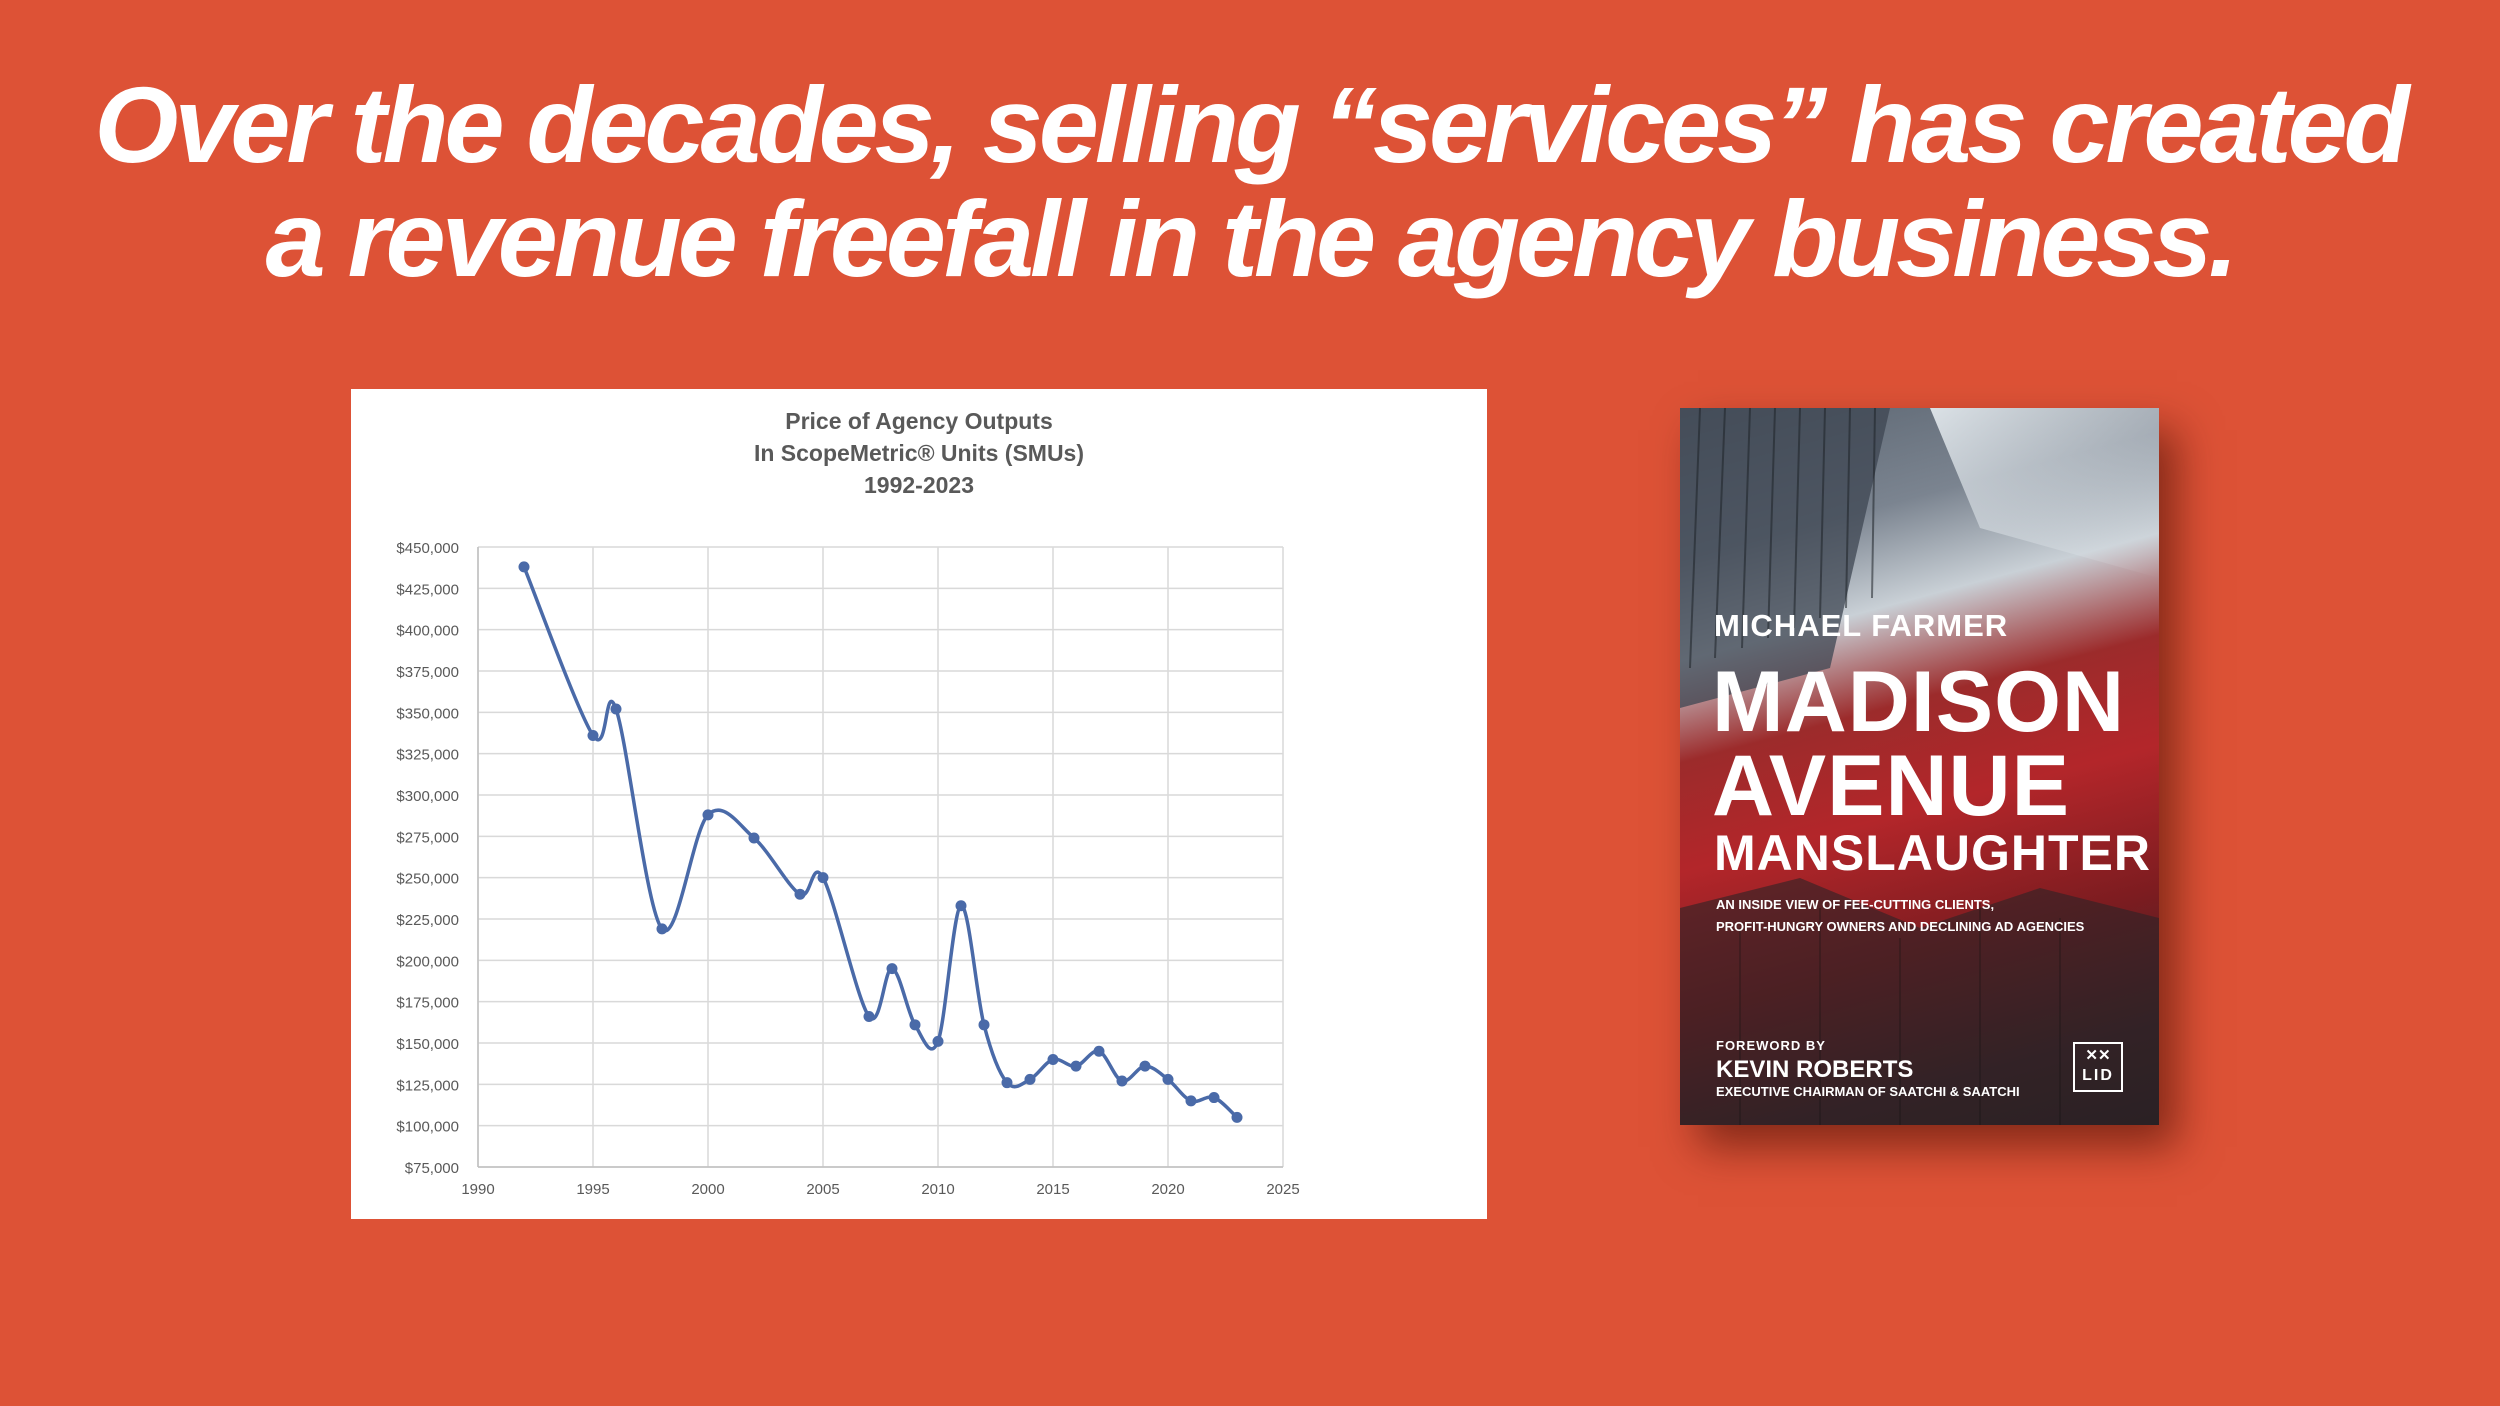  I want to click on book-title-line-1: MADISON, so click(1919, 702).